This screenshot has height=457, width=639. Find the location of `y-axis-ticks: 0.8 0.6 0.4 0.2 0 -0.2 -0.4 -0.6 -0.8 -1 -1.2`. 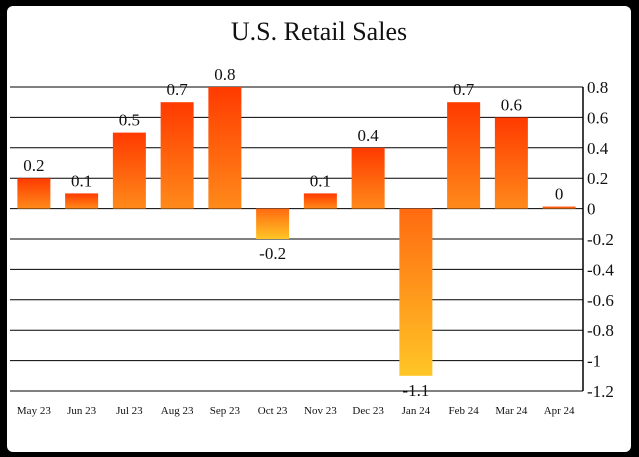

y-axis-ticks: 0.8 0.6 0.4 0.2 0 -0.2 -0.4 -0.6 -0.8 -1 -1.2 is located at coordinates (600, 239).